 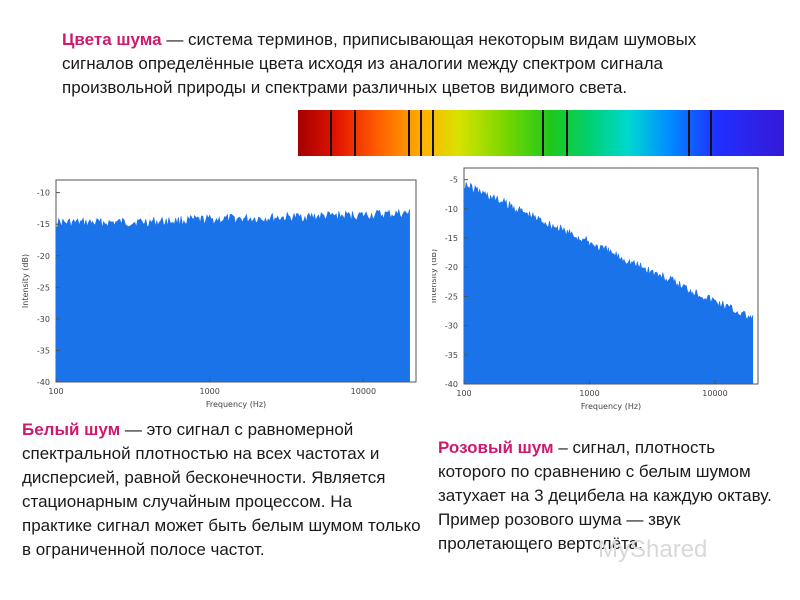 I want to click on white-noise-y-tick-label: -10, so click(x=43, y=193).